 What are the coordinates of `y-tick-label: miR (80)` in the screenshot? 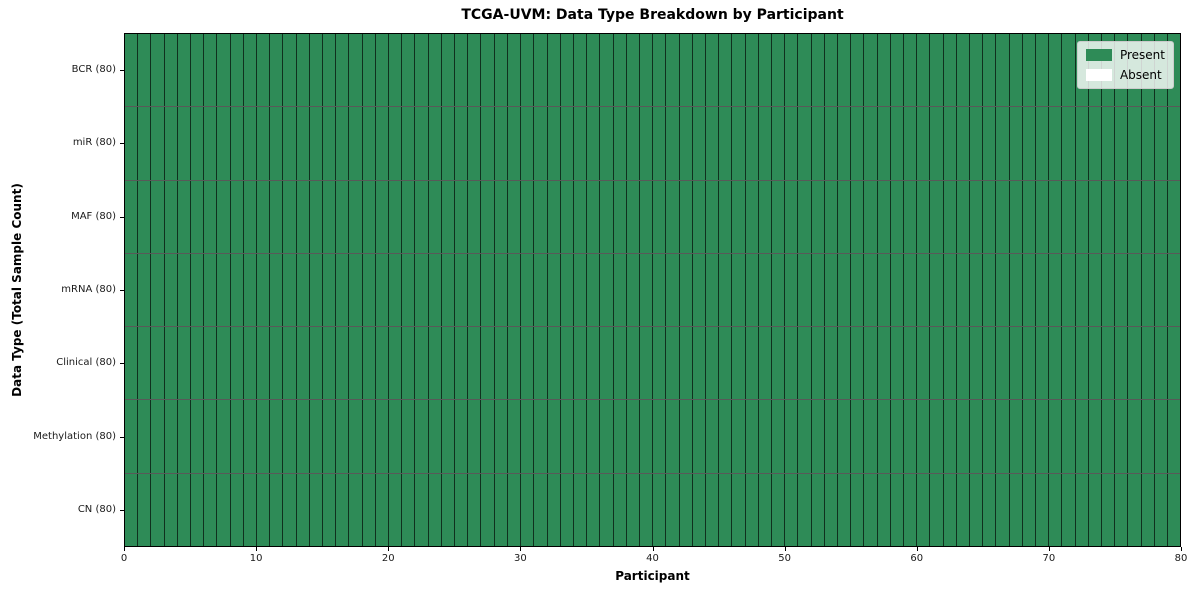 It's located at (94, 143).